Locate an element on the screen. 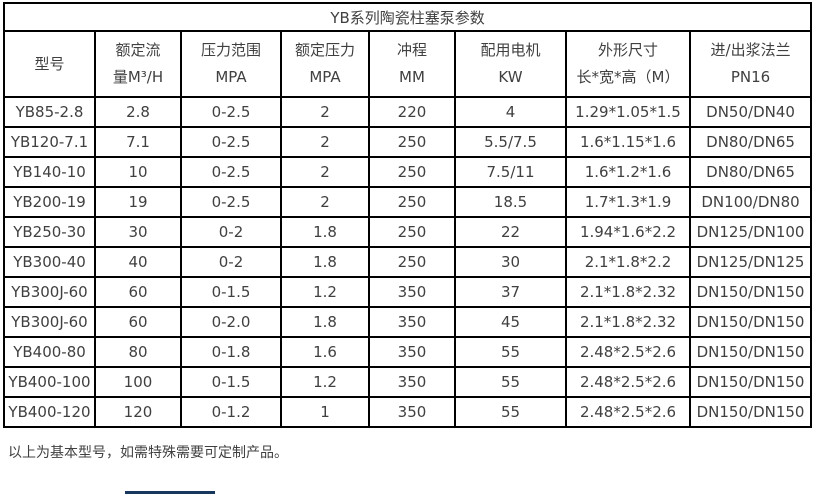 This screenshot has width=814, height=494. table-cell: YB85-2.8 is located at coordinates (49, 112).